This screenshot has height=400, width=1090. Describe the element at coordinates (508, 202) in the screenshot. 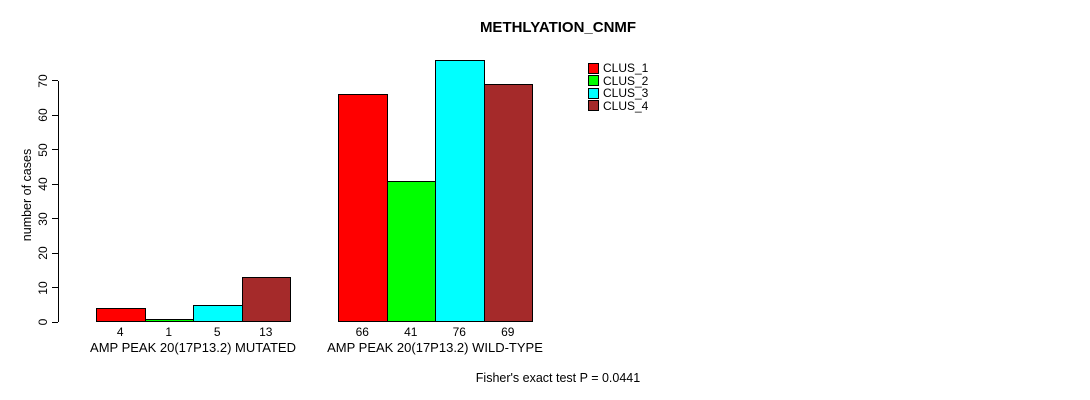

I see `bar-clus_4-group2` at that location.